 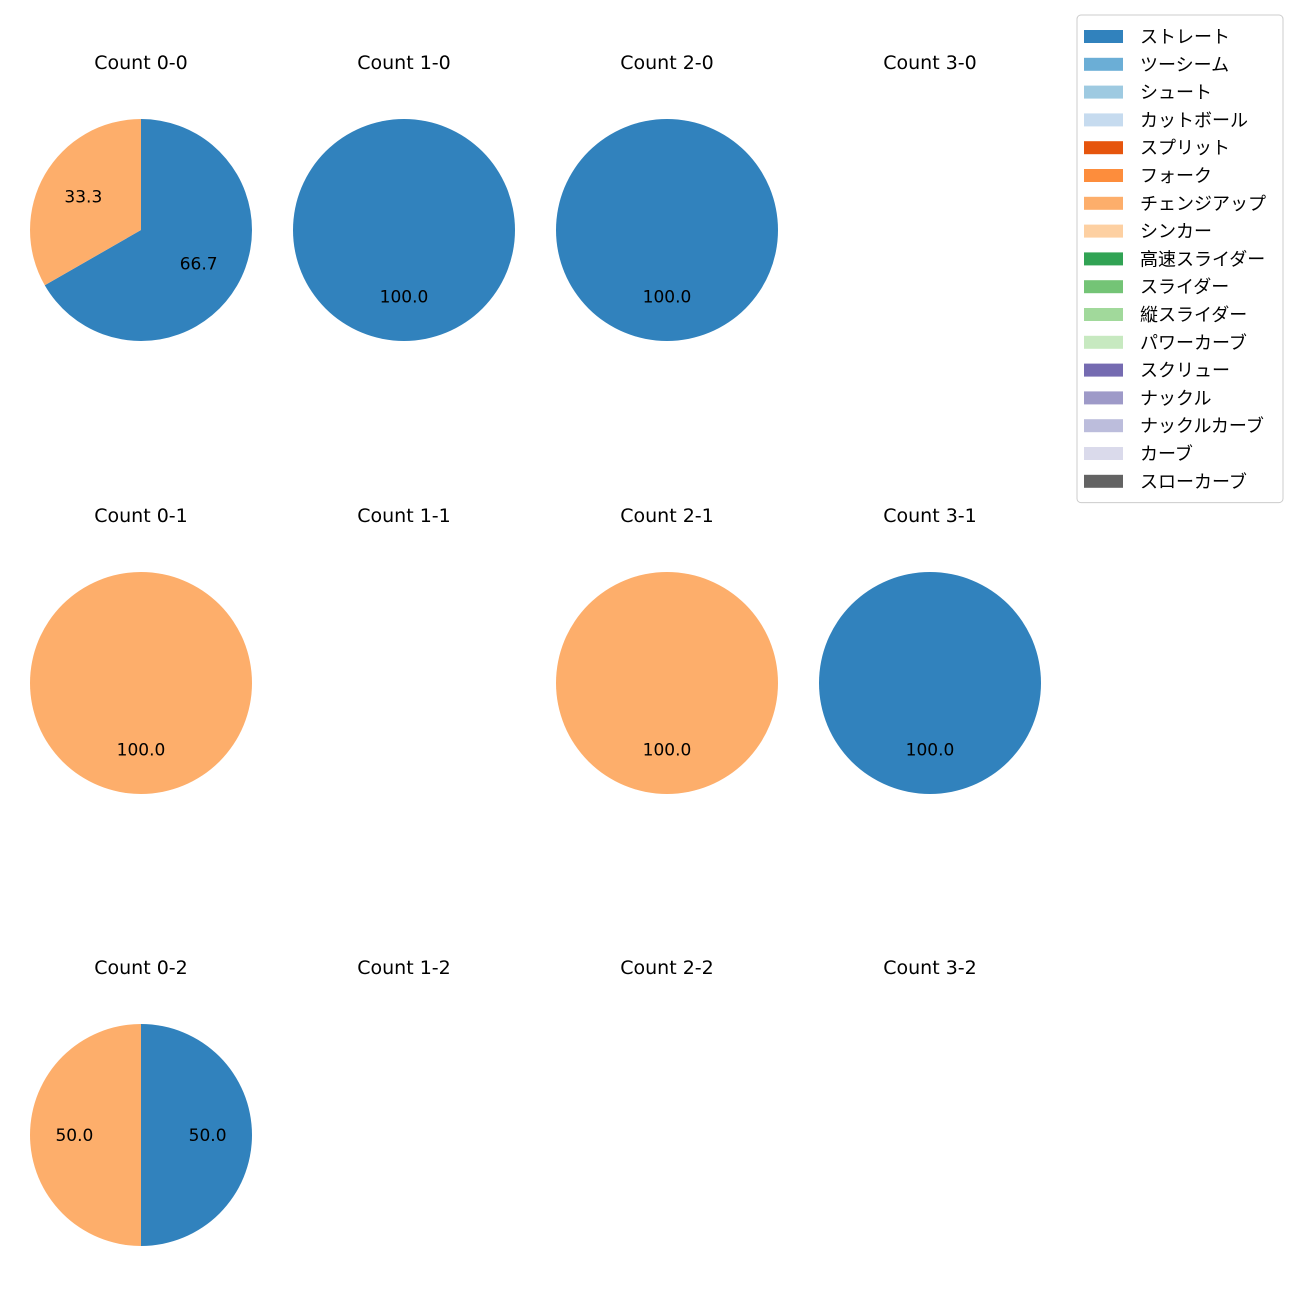 I want to click on subplot-title: Count 3-2, so click(x=930, y=968).